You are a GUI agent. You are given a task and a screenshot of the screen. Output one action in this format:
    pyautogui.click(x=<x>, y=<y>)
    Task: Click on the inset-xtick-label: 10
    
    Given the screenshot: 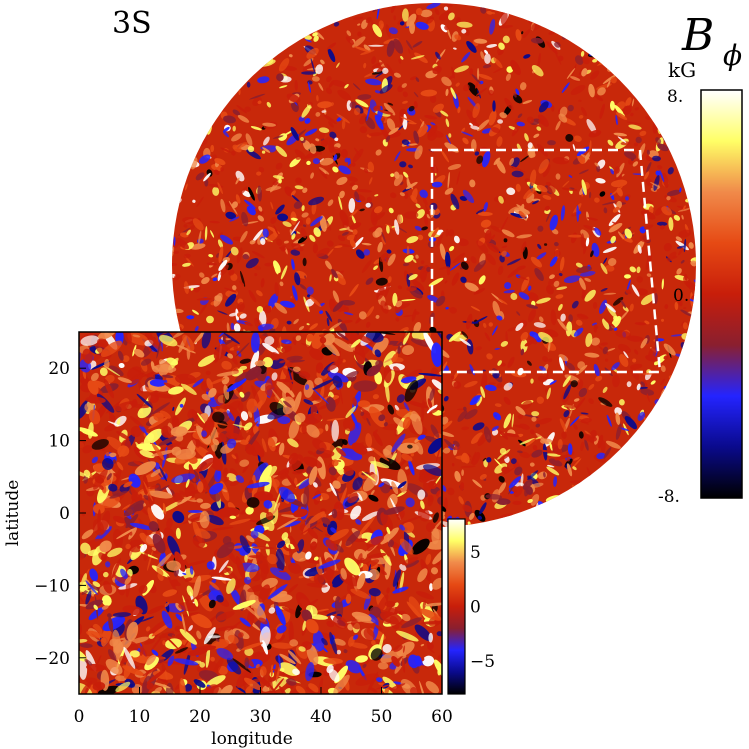 What is the action you would take?
    pyautogui.click(x=140, y=717)
    